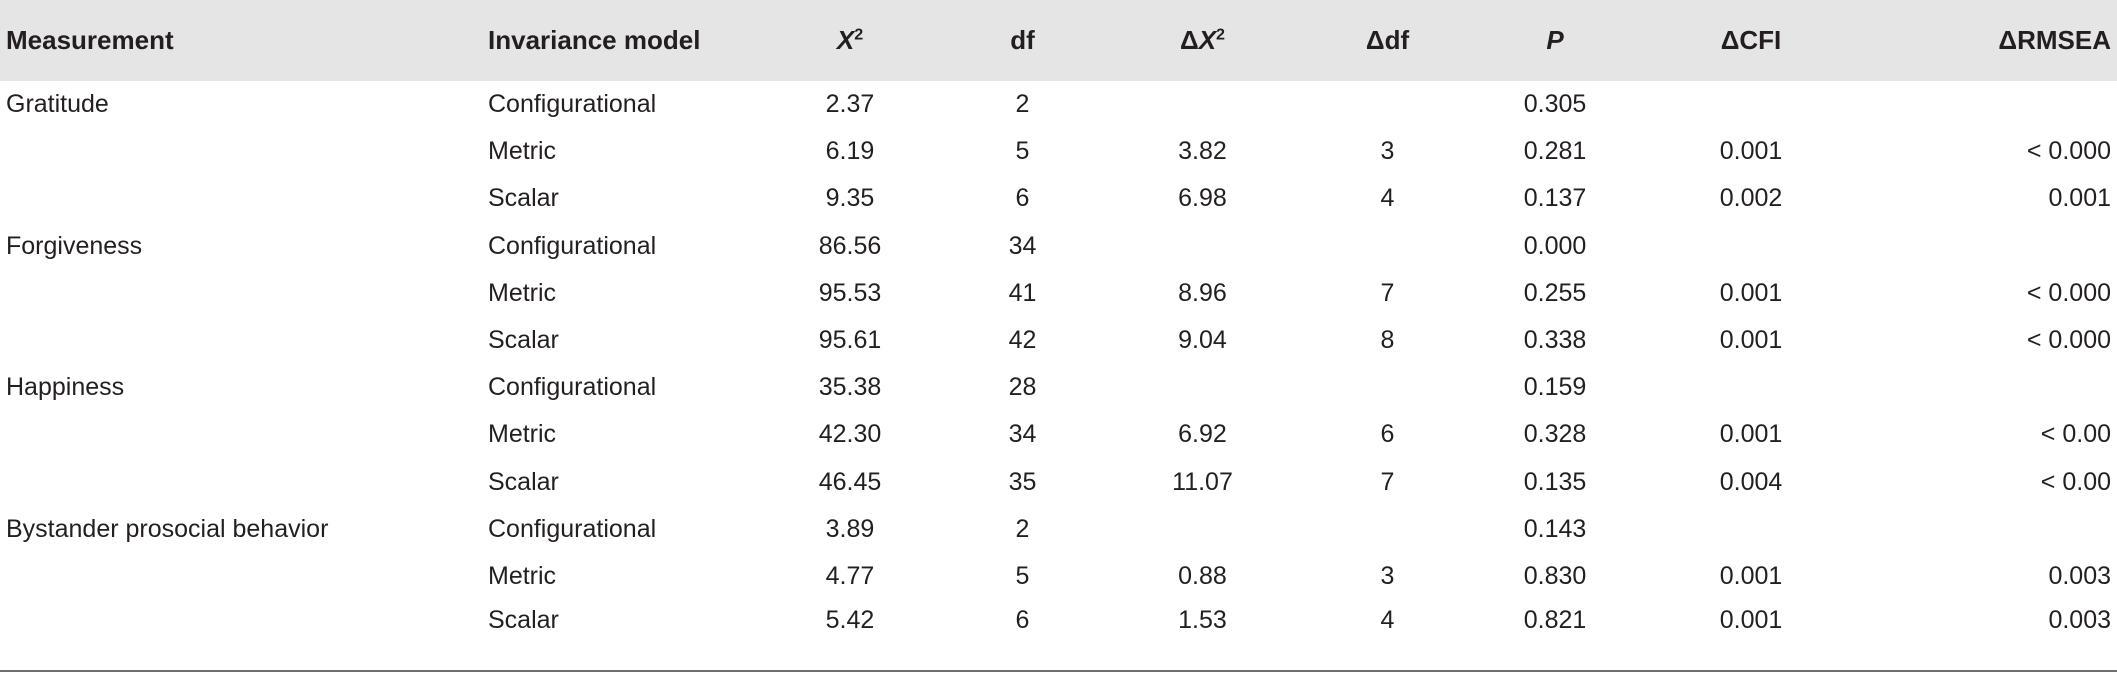 The height and width of the screenshot is (674, 2117). I want to click on table-row: Happiness Configurational 35.38 28 0.159, so click(1058, 387).